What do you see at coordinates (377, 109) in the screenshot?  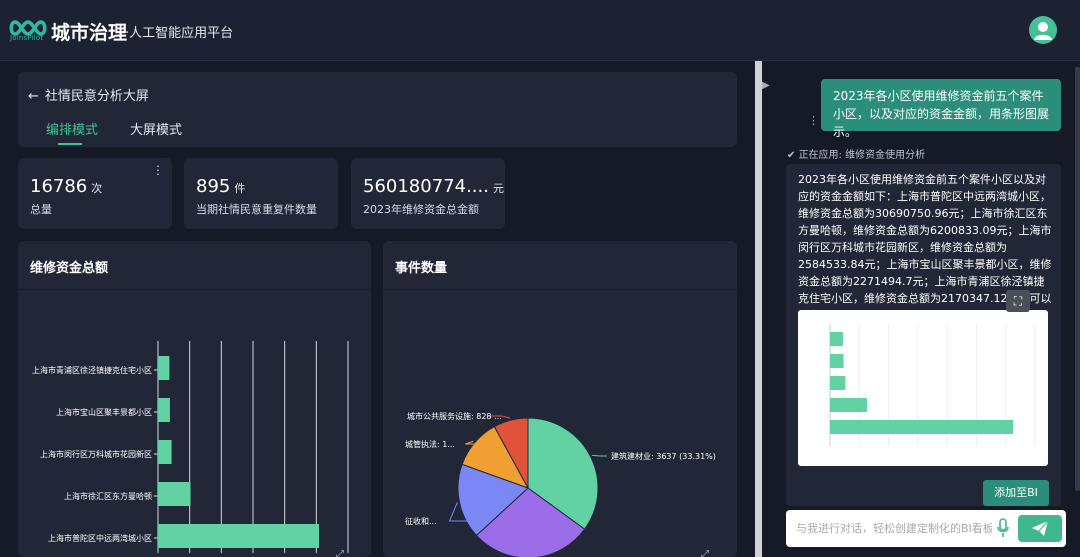 I see `page-header: ← 社情民意分析大屏 编排模式 大屏模式` at bounding box center [377, 109].